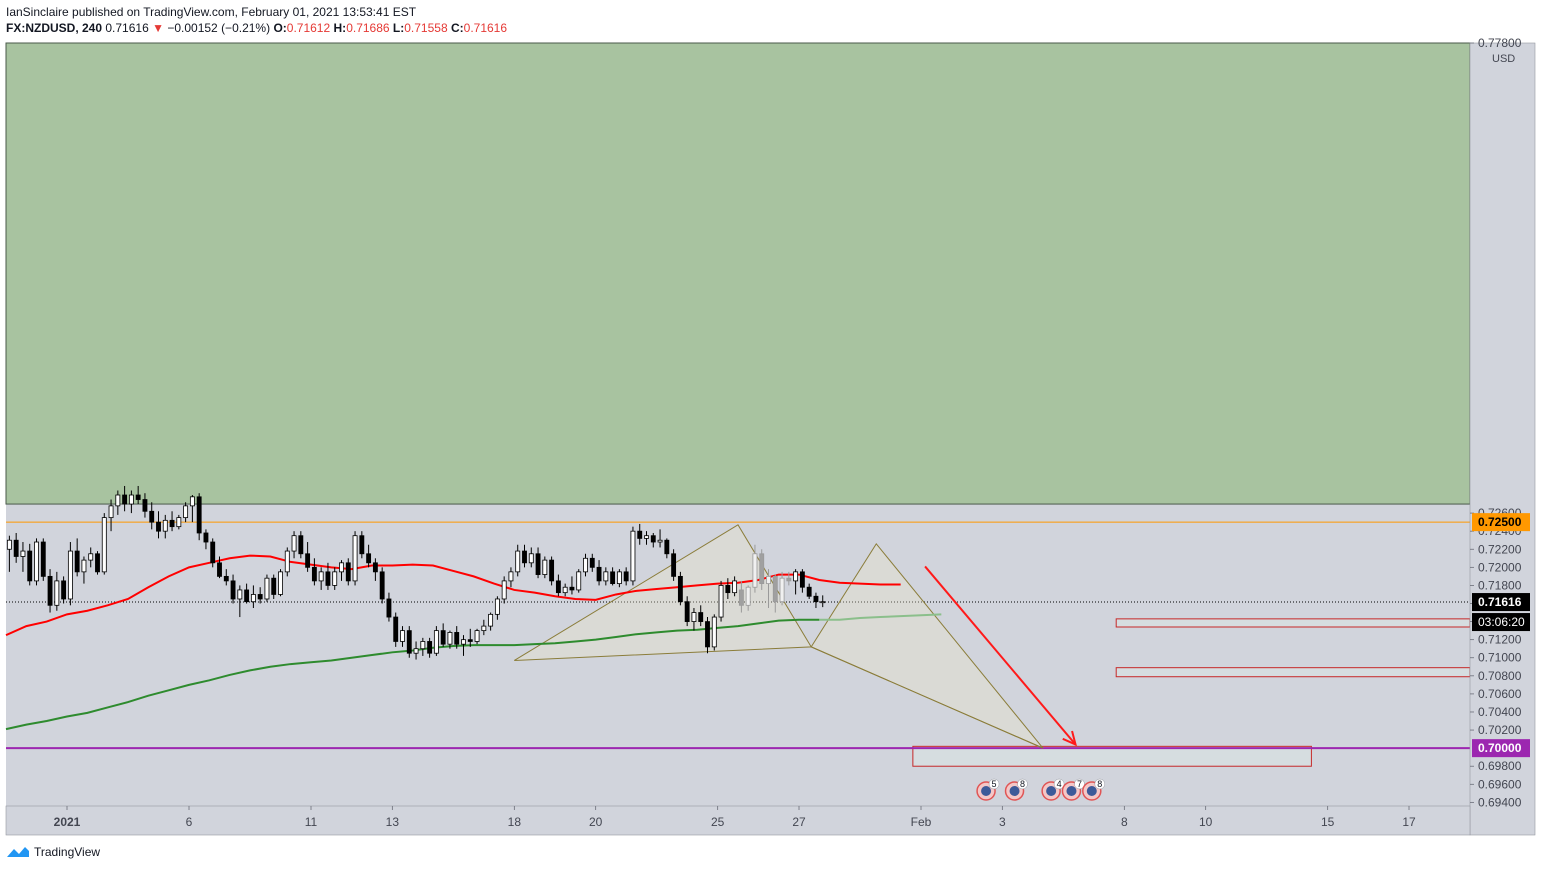 The height and width of the screenshot is (872, 1541). Describe the element at coordinates (67, 852) in the screenshot. I see `footer-brand: TradingView` at that location.